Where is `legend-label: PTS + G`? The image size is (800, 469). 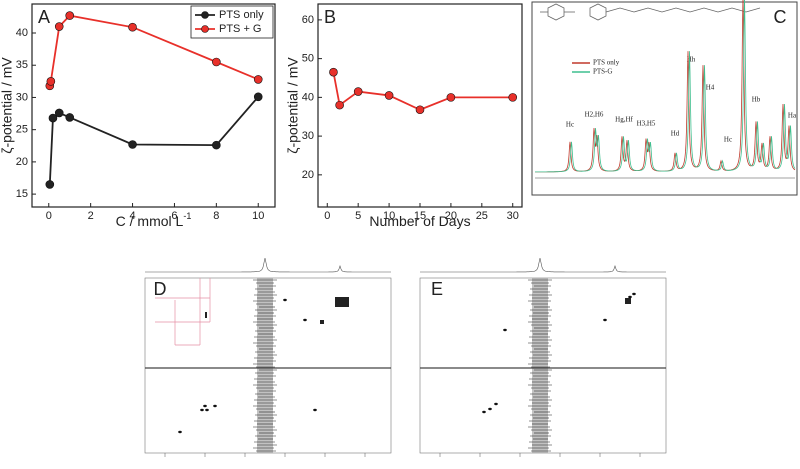
legend-label: PTS + G is located at coordinates (240, 29).